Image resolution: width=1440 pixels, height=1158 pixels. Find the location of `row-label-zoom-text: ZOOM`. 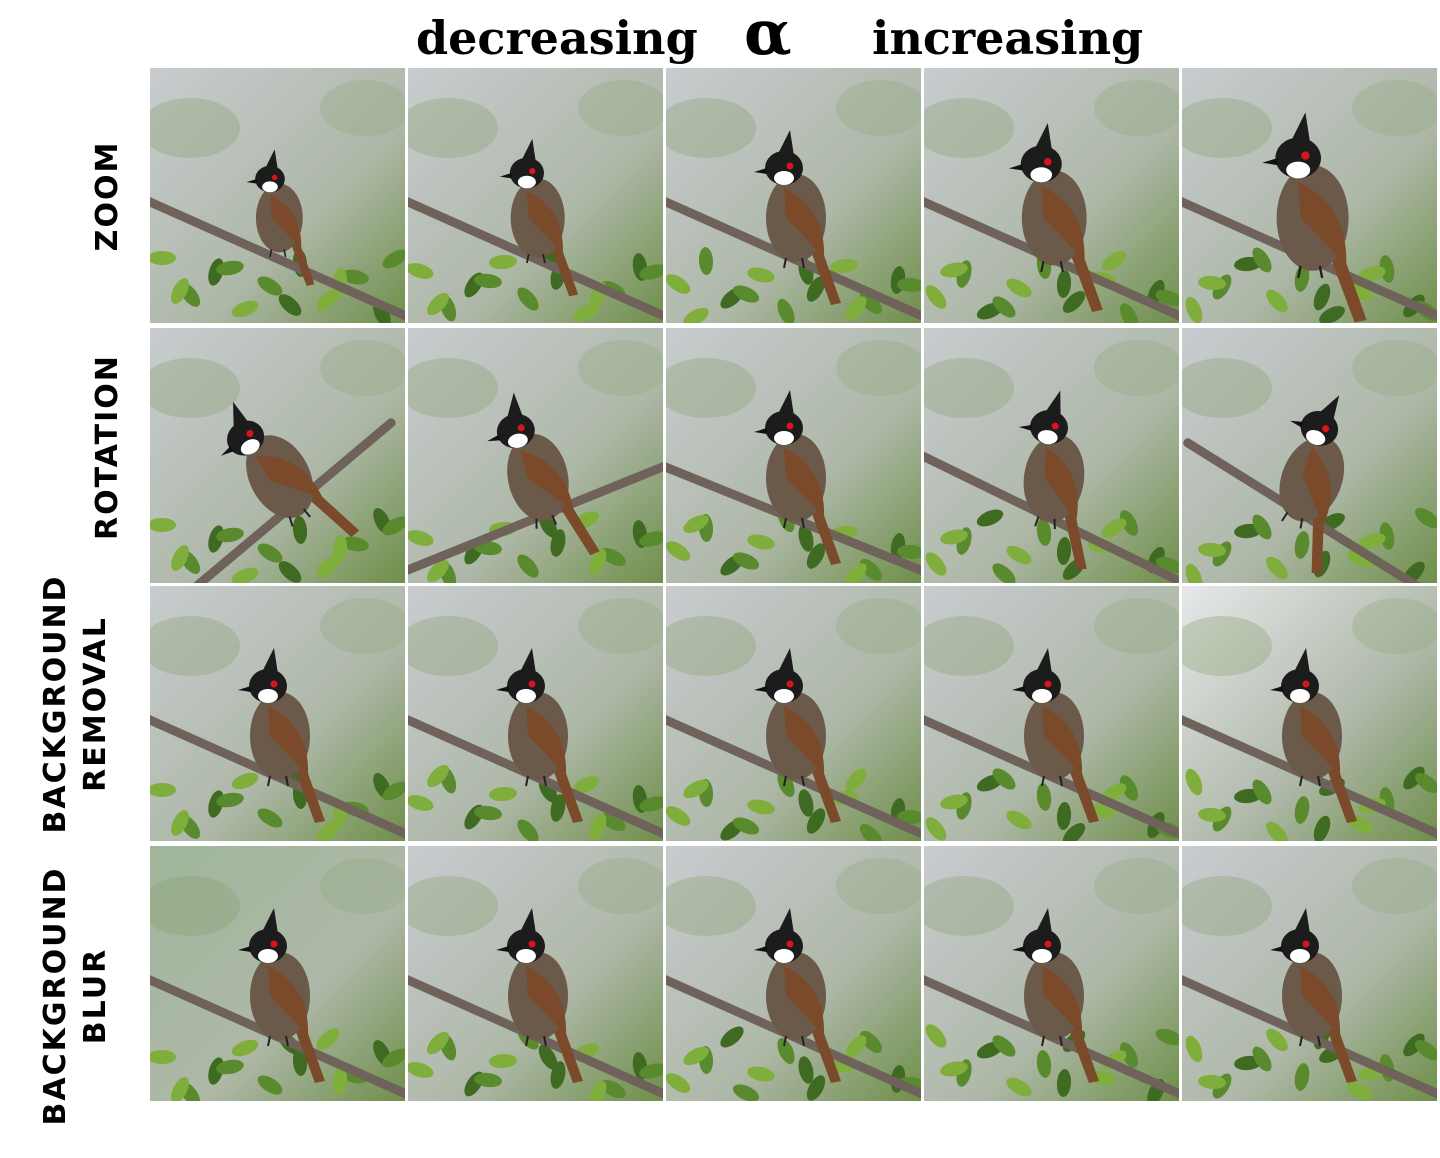

row-label-zoom-text: ZOOM is located at coordinates (107, 196).